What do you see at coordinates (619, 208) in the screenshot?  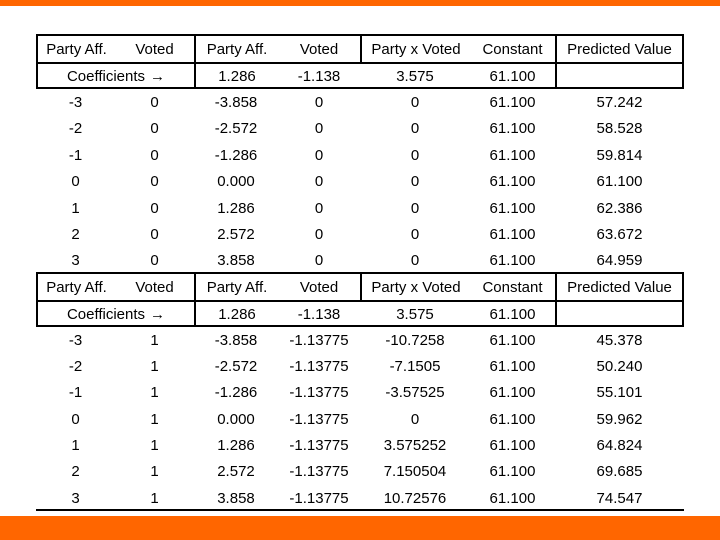 I see `cell-predicted: 62.386` at bounding box center [619, 208].